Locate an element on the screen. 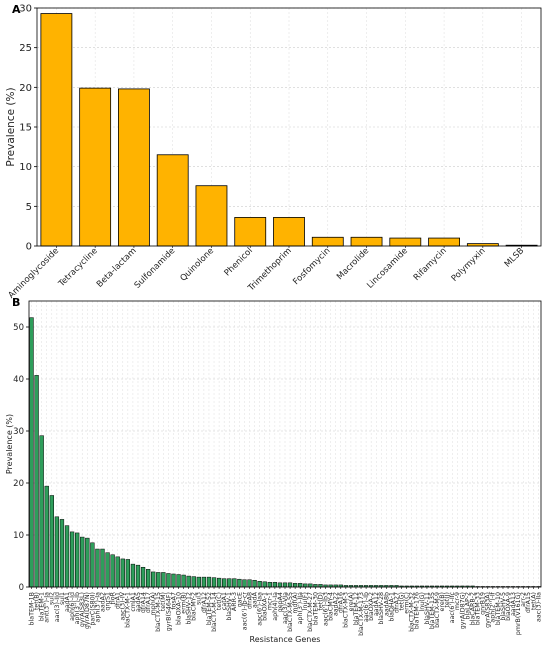 This screenshot has width=550, height=649. x-tick-label: Quinolone is located at coordinates (198, 265).